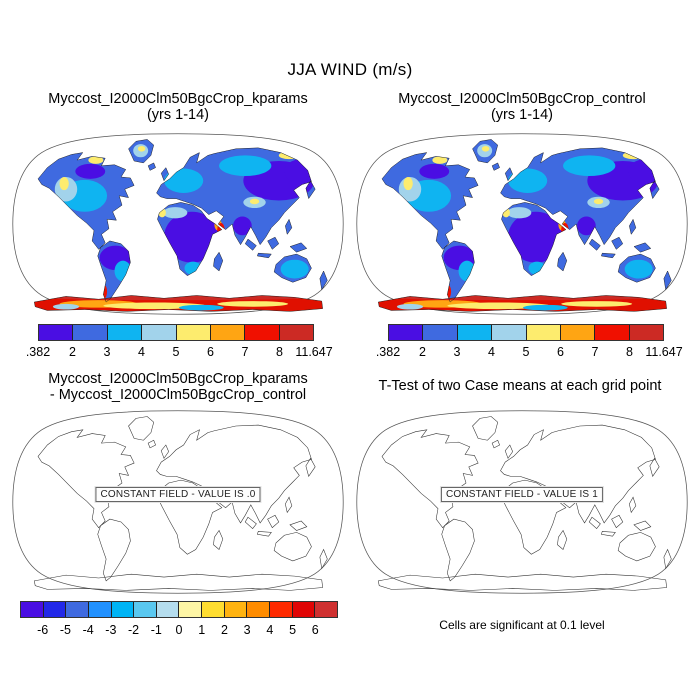 The height and width of the screenshot is (700, 700). What do you see at coordinates (522, 115) in the screenshot?
I see `panel-control-title-line2: (yrs 1-14)` at bounding box center [522, 115].